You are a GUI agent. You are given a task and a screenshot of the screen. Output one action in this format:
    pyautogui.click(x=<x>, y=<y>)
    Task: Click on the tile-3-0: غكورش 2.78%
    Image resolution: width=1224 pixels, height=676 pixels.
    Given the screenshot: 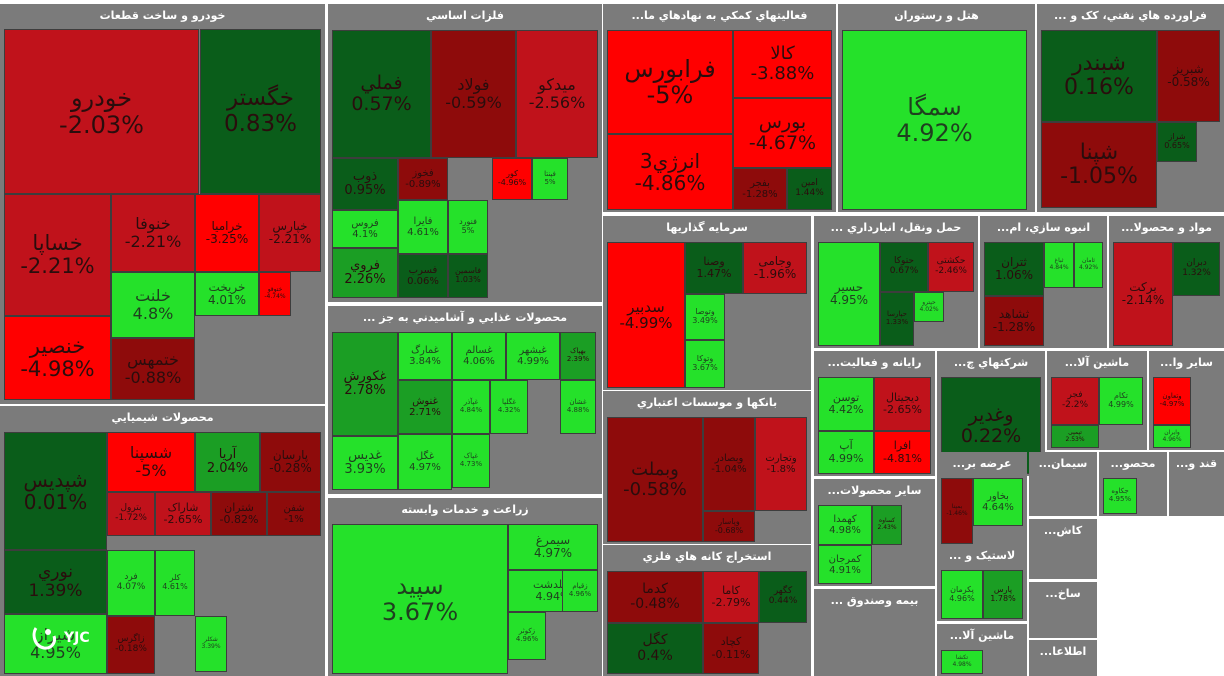 What is the action you would take?
    pyautogui.click(x=365, y=384)
    